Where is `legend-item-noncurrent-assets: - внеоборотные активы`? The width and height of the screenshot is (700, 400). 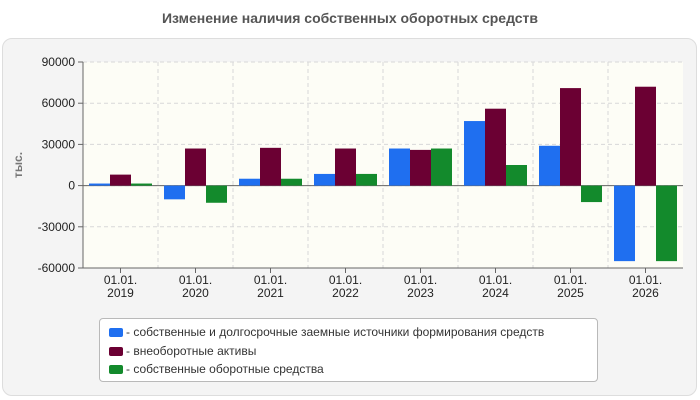
legend-item-noncurrent-assets: - внеоборотные активы is located at coordinates (182, 351).